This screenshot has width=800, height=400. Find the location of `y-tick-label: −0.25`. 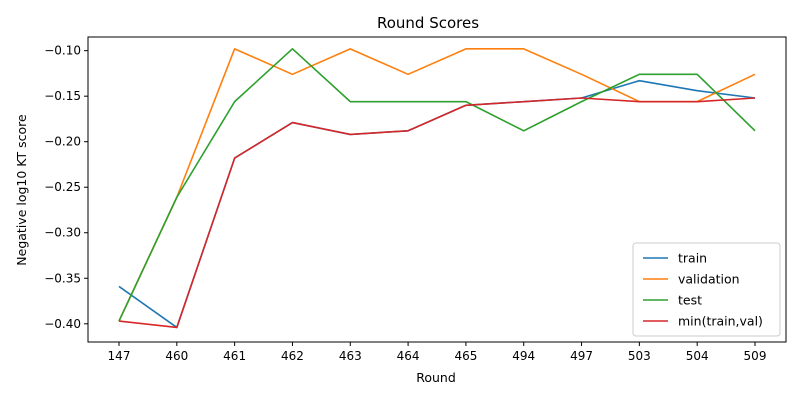

y-tick-label: −0.25 is located at coordinates (62, 187).